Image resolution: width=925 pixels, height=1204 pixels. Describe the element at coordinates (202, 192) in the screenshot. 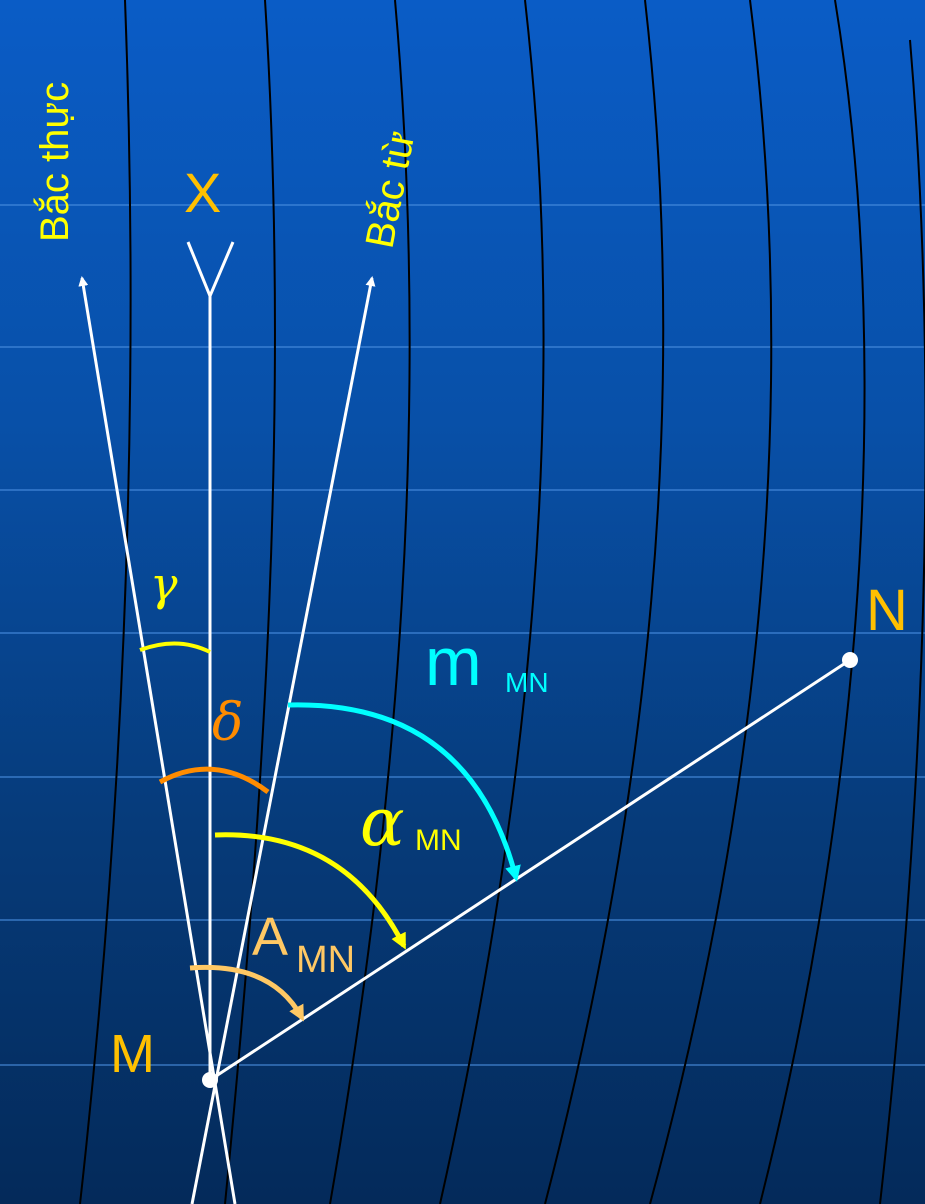

I see `x-axis-label: X` at that location.